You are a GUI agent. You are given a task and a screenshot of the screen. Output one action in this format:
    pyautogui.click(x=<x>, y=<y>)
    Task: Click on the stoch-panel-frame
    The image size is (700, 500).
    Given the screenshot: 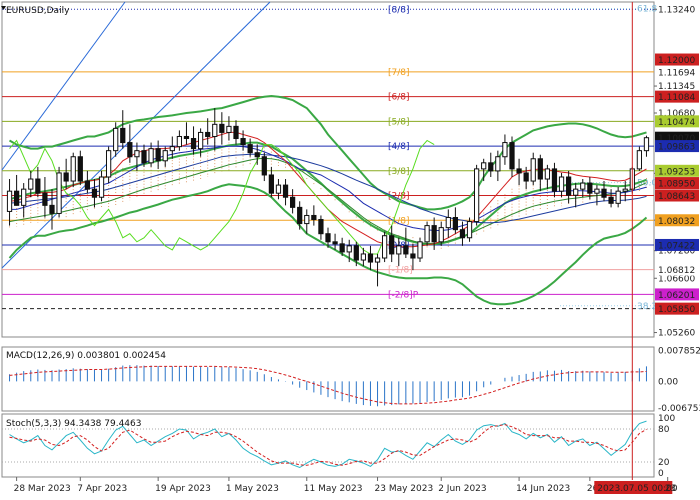 What is the action you would take?
    pyautogui.click(x=328, y=445)
    